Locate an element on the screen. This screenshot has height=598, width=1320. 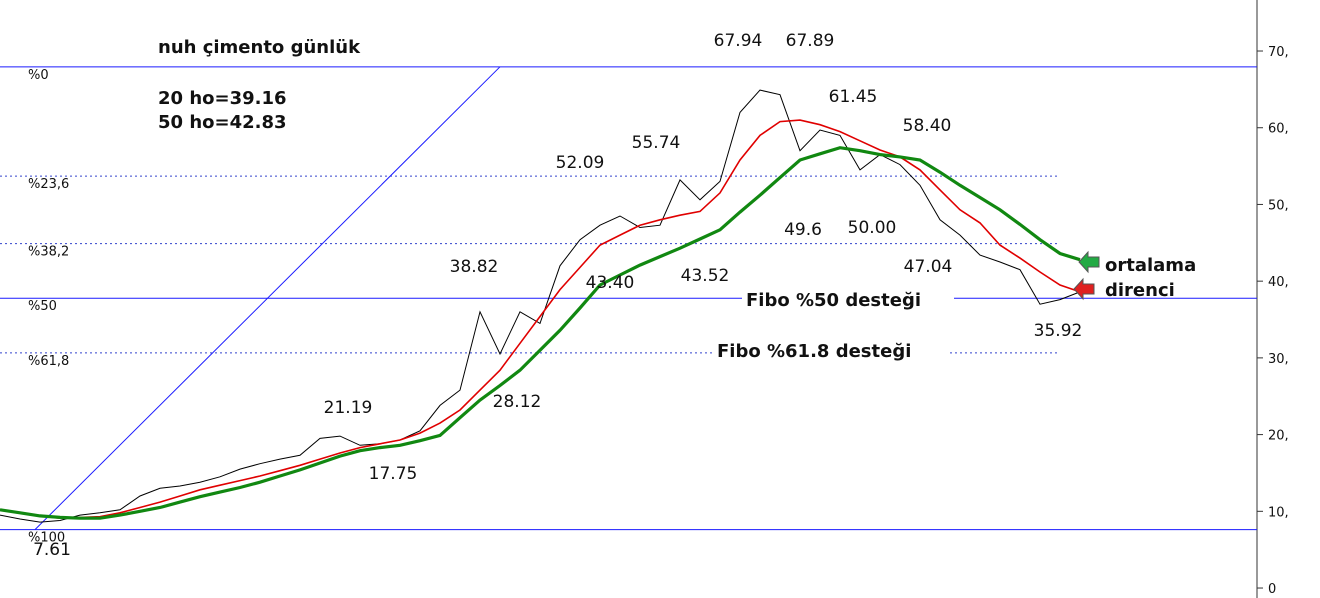
price-label: 67.94 is located at coordinates (738, 41).